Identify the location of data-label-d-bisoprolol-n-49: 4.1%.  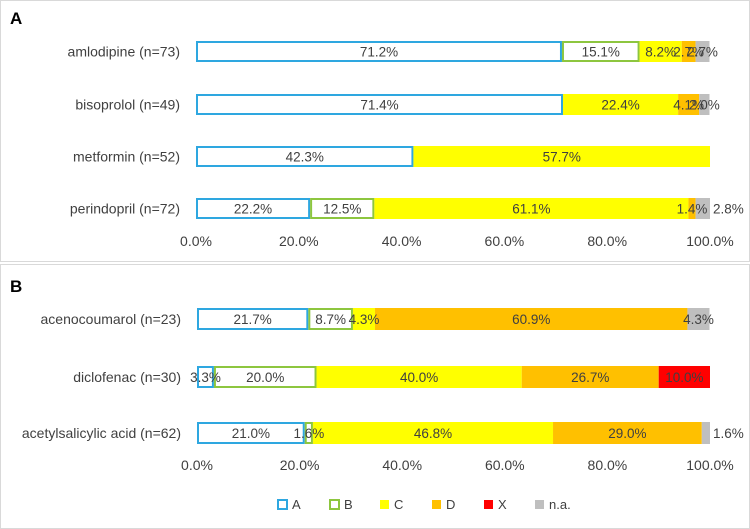
(688, 105).